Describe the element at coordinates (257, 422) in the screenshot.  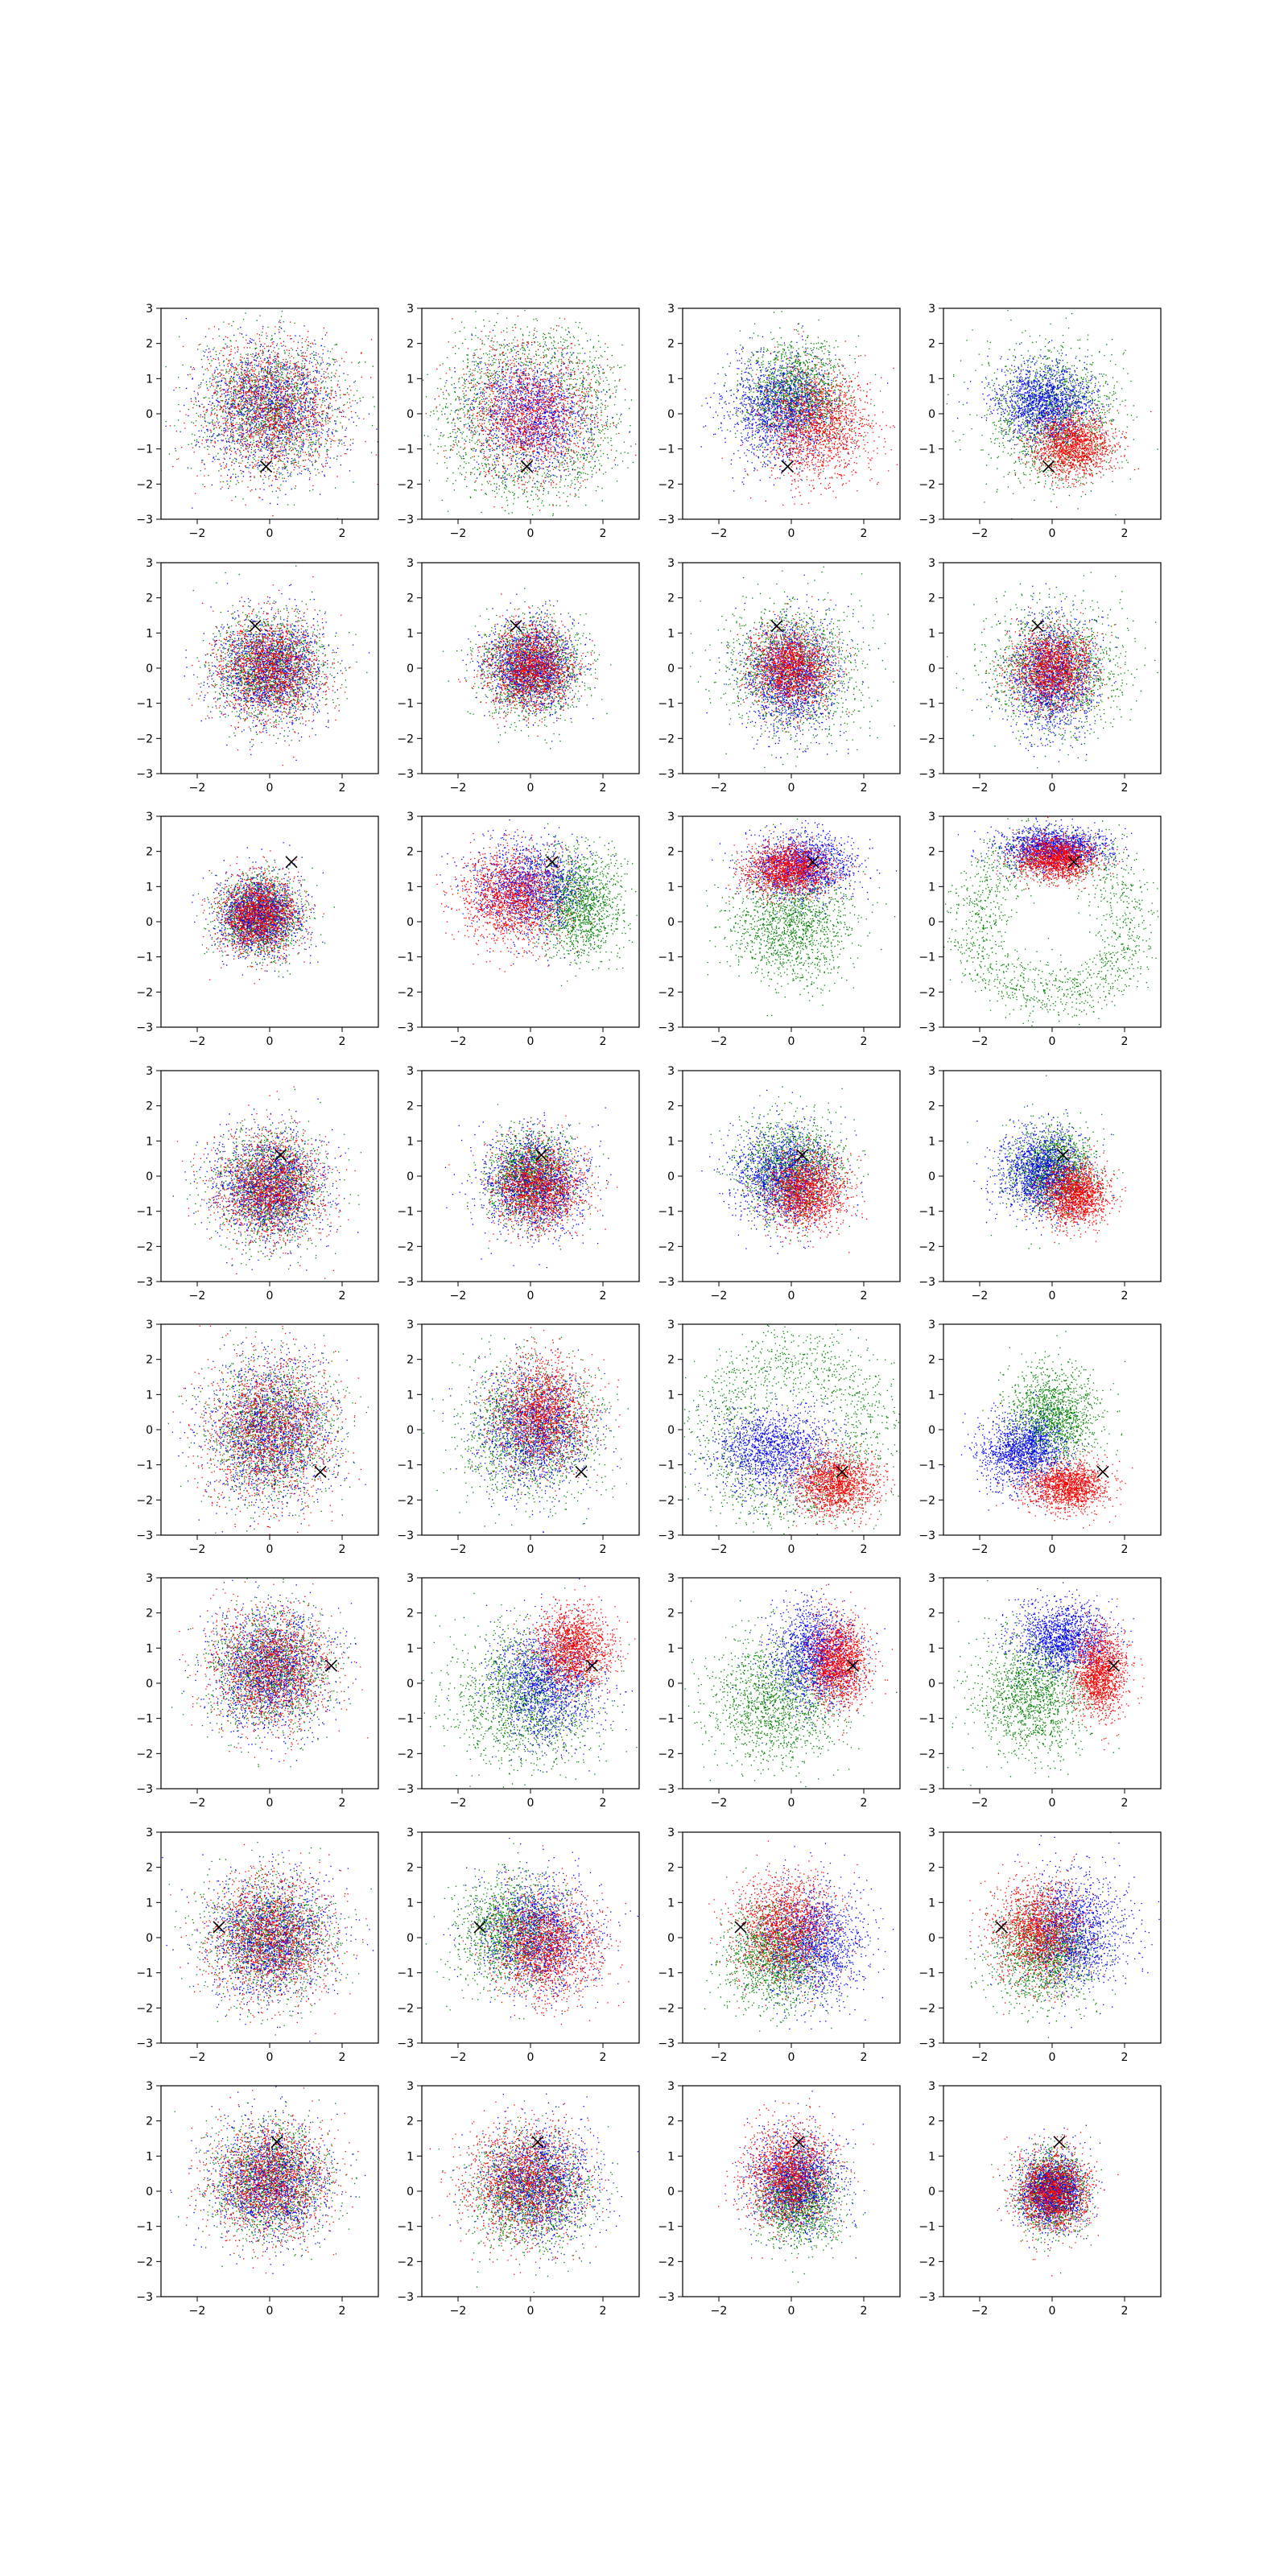
I see `subplot-r1-c1: −2 0 2 −3 −2 −1 0 1 2 3` at that location.